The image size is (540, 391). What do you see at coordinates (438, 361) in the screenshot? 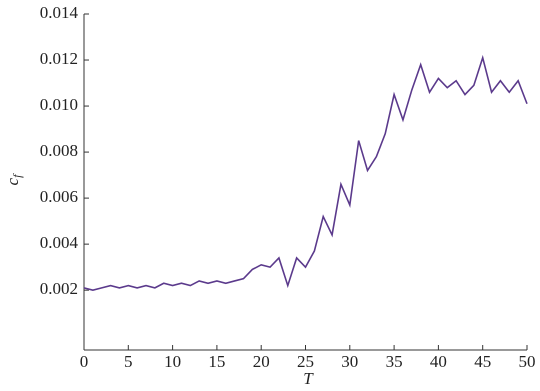
I see `x-tick-label: 40` at bounding box center [438, 361].